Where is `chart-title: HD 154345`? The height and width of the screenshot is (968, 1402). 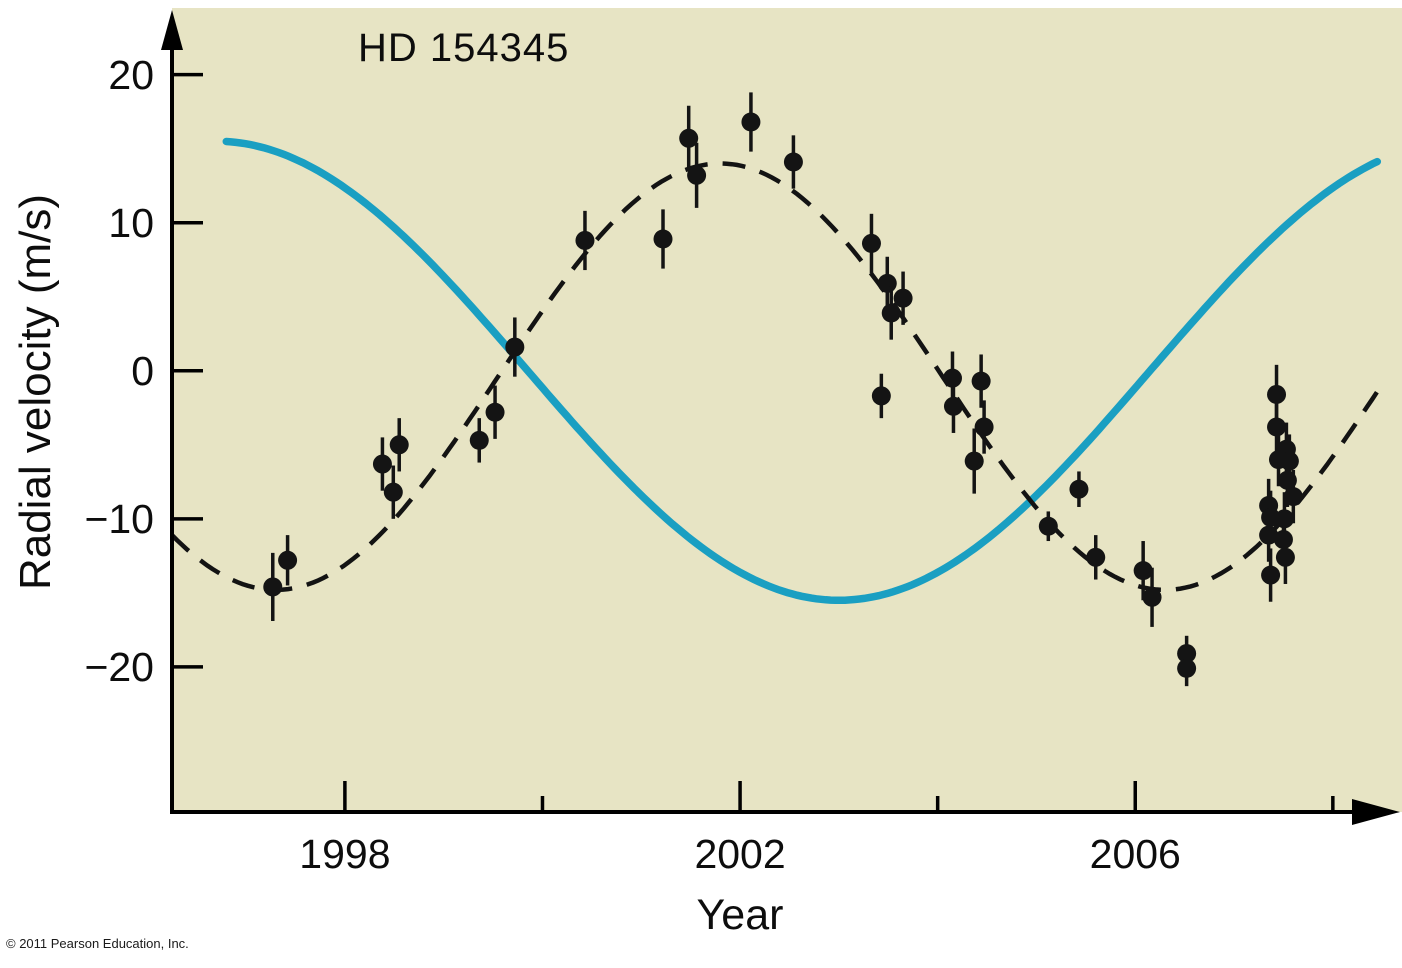 chart-title: HD 154345 is located at coordinates (464, 48).